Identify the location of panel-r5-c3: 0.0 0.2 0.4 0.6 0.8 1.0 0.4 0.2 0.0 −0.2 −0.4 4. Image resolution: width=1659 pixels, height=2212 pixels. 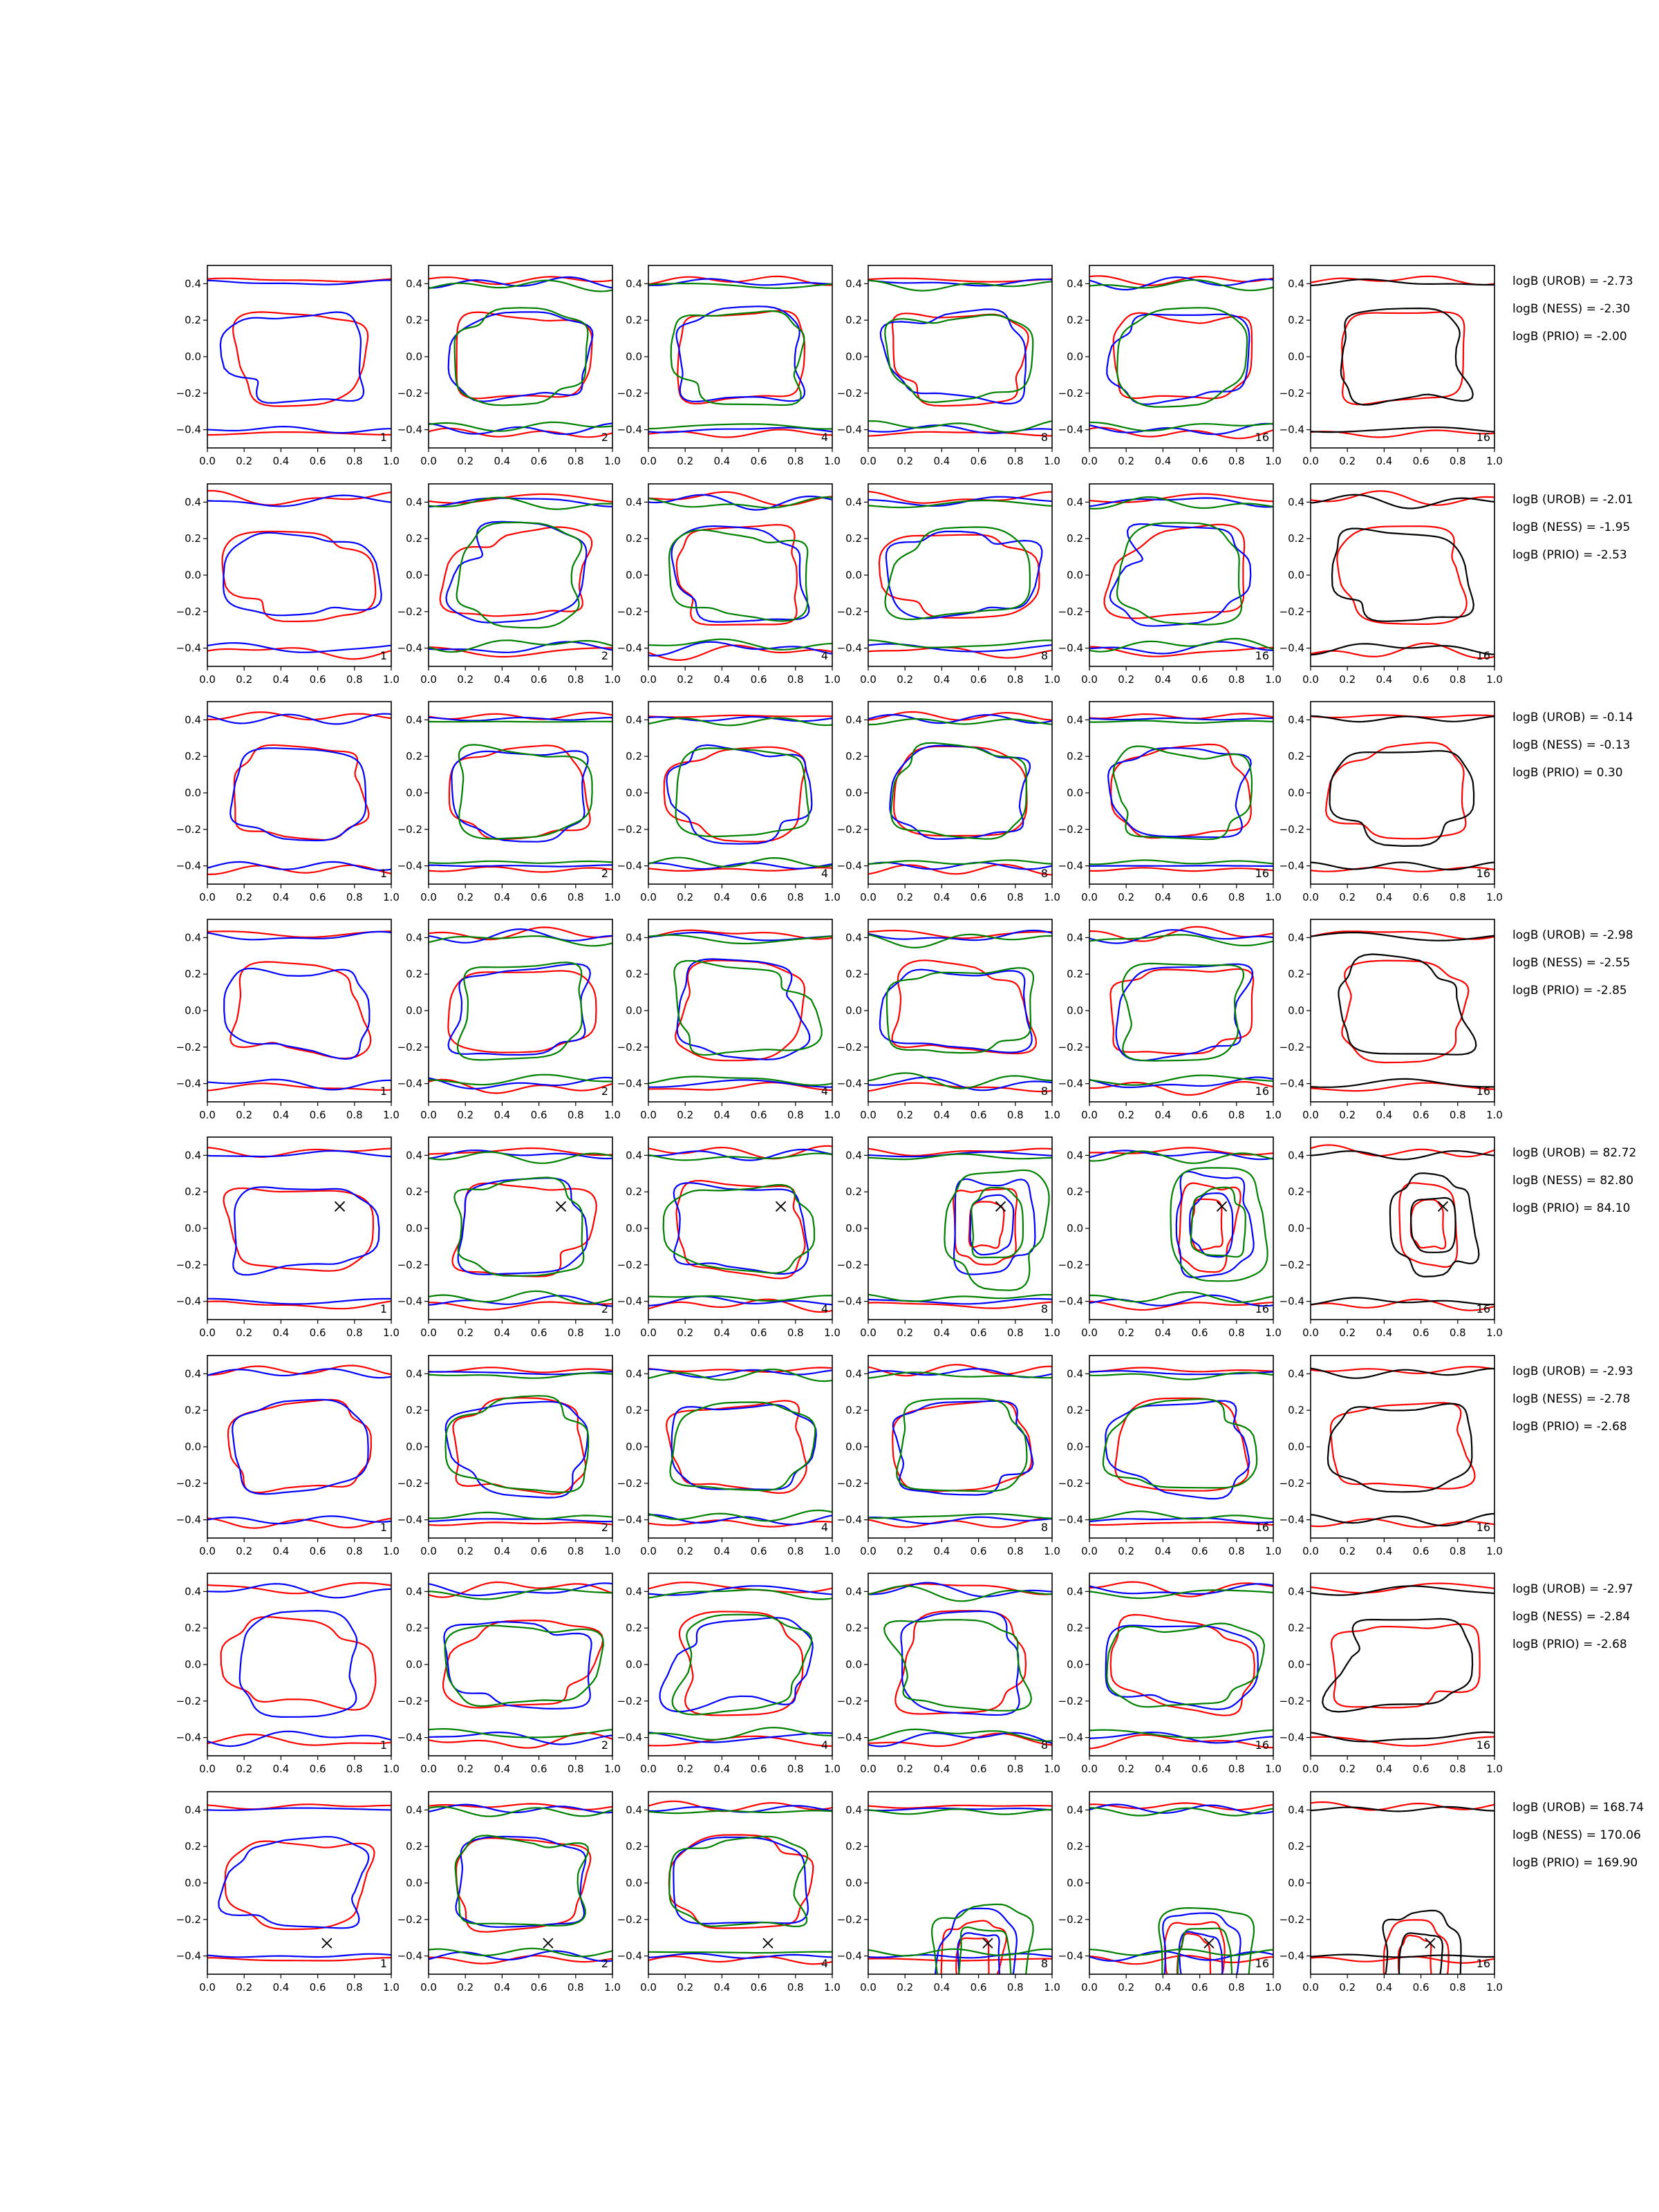
(729, 1237).